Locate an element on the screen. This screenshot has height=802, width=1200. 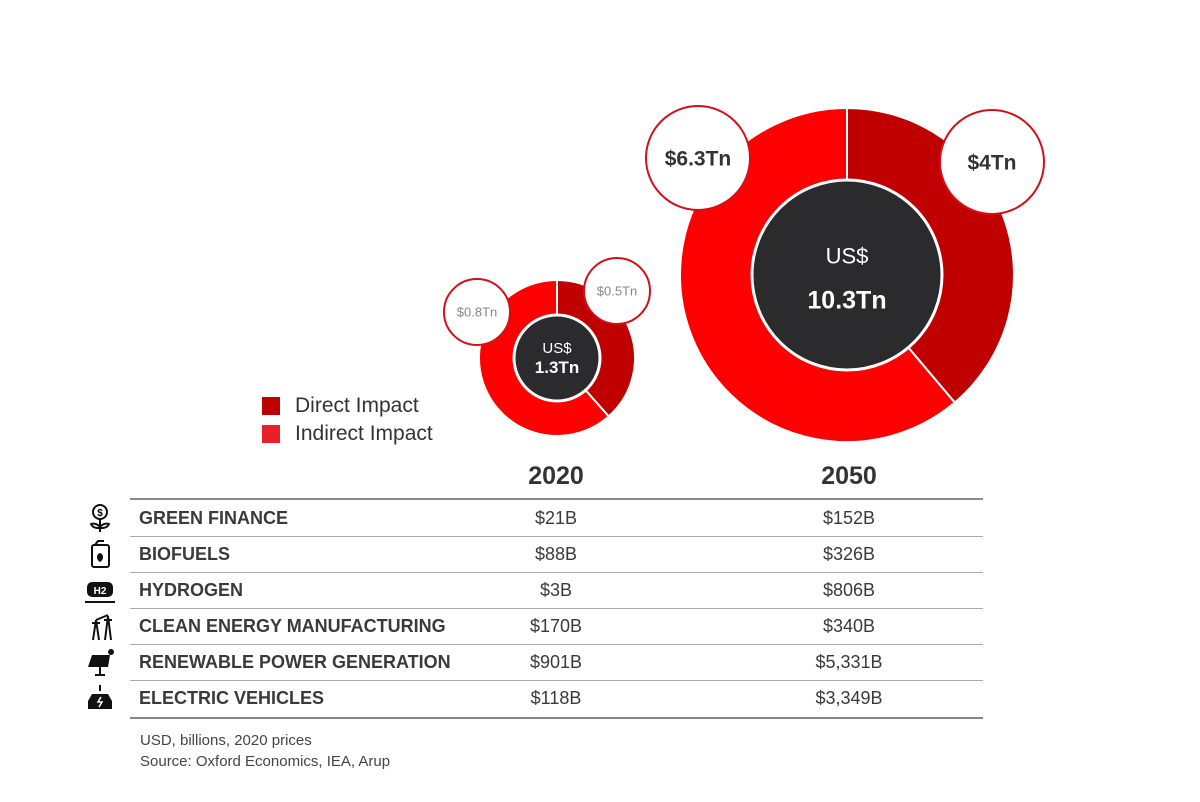
svg-text: H2 is located at coordinates (100, 591).